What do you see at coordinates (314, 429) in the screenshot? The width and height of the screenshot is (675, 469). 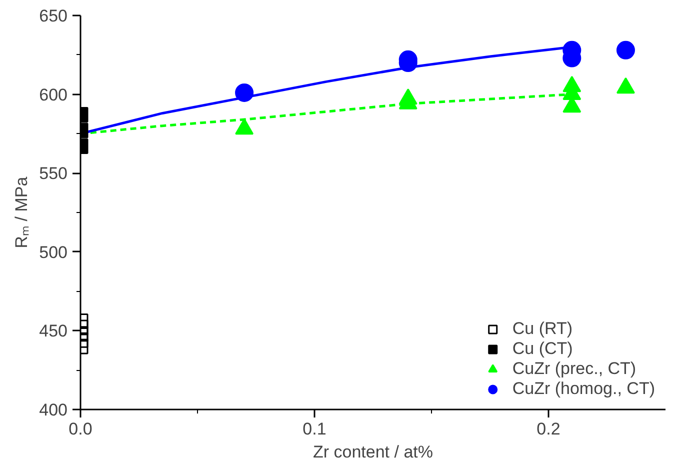 I see `x-tick-label: 0.1` at bounding box center [314, 429].